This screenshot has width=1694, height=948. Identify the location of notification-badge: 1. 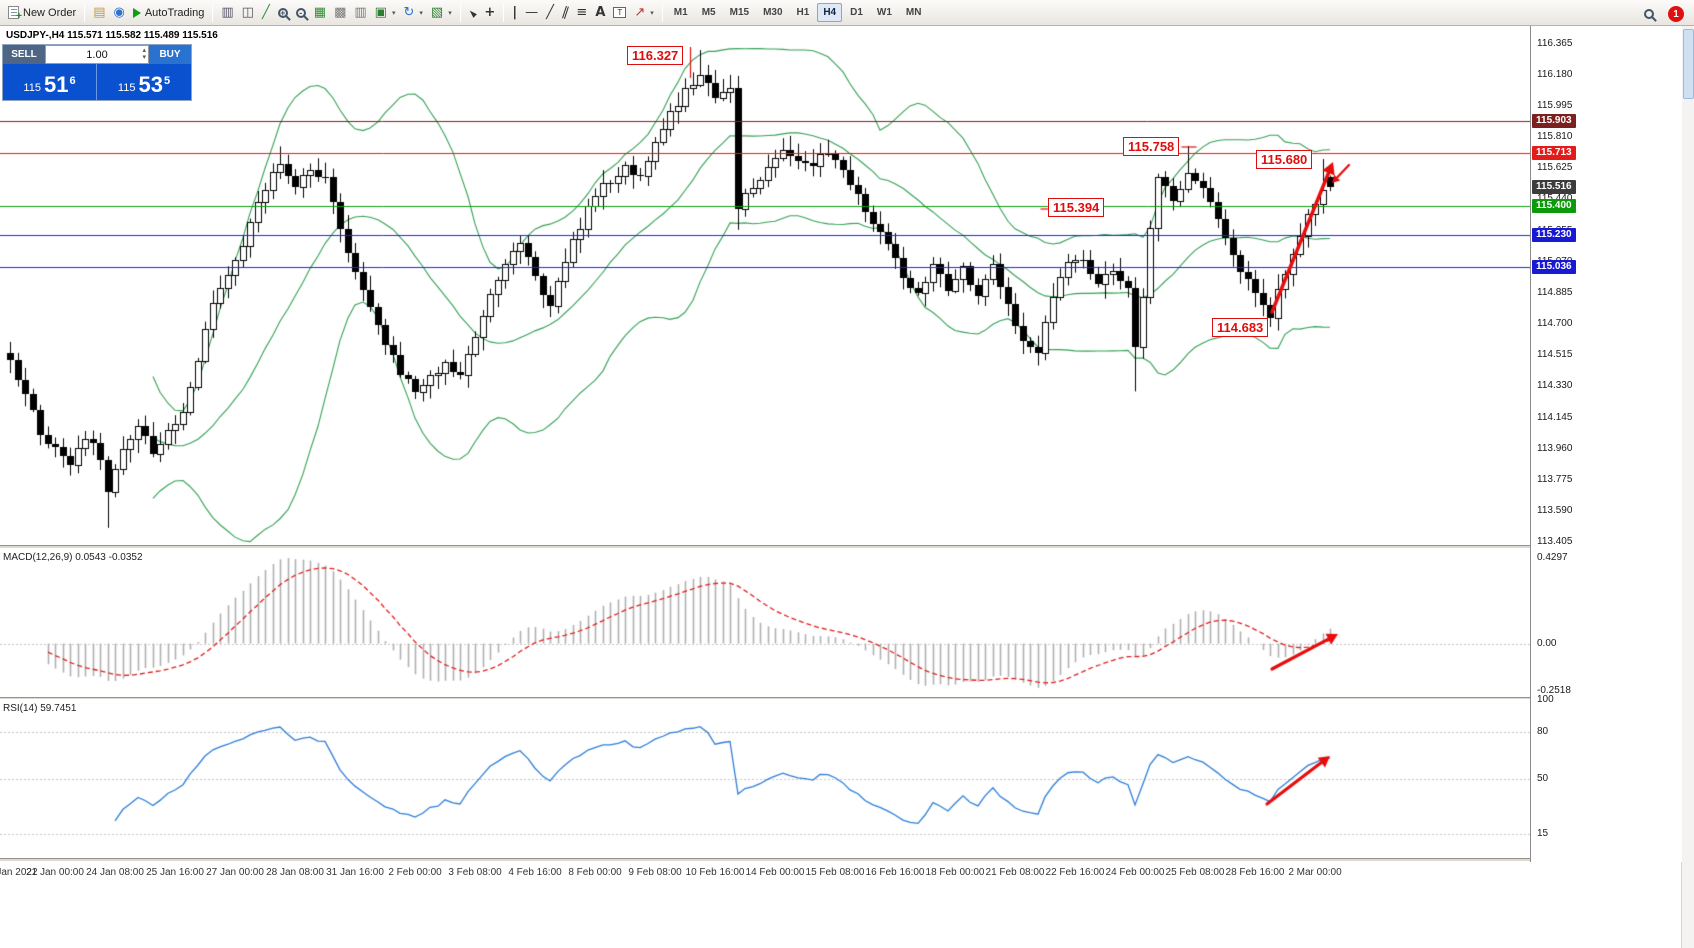
(1676, 14).